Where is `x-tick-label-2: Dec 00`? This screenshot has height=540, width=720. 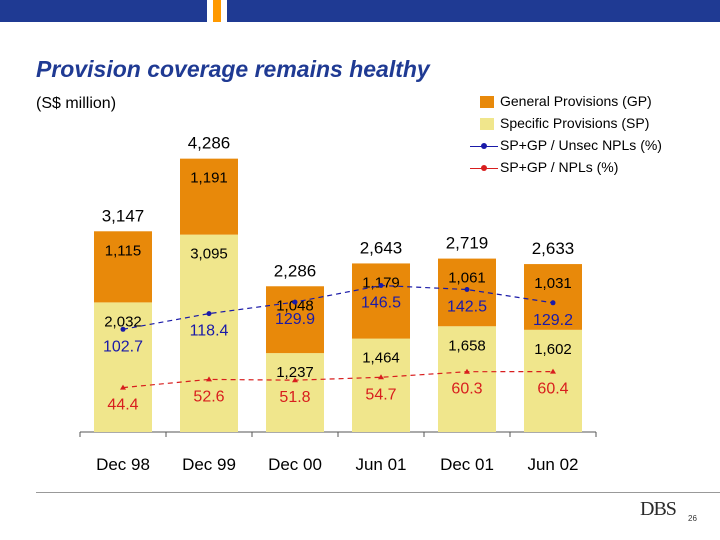 x-tick-label-2: Dec 00 is located at coordinates (295, 464).